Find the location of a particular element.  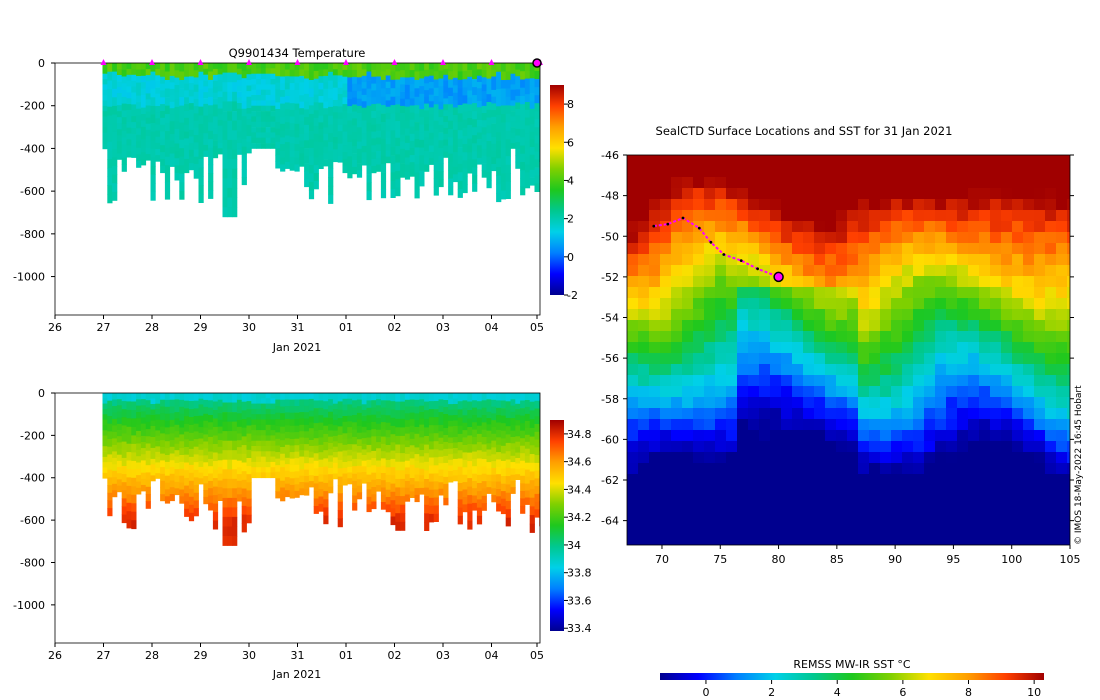

y-tick-label: -400 is located at coordinates (32, 478).